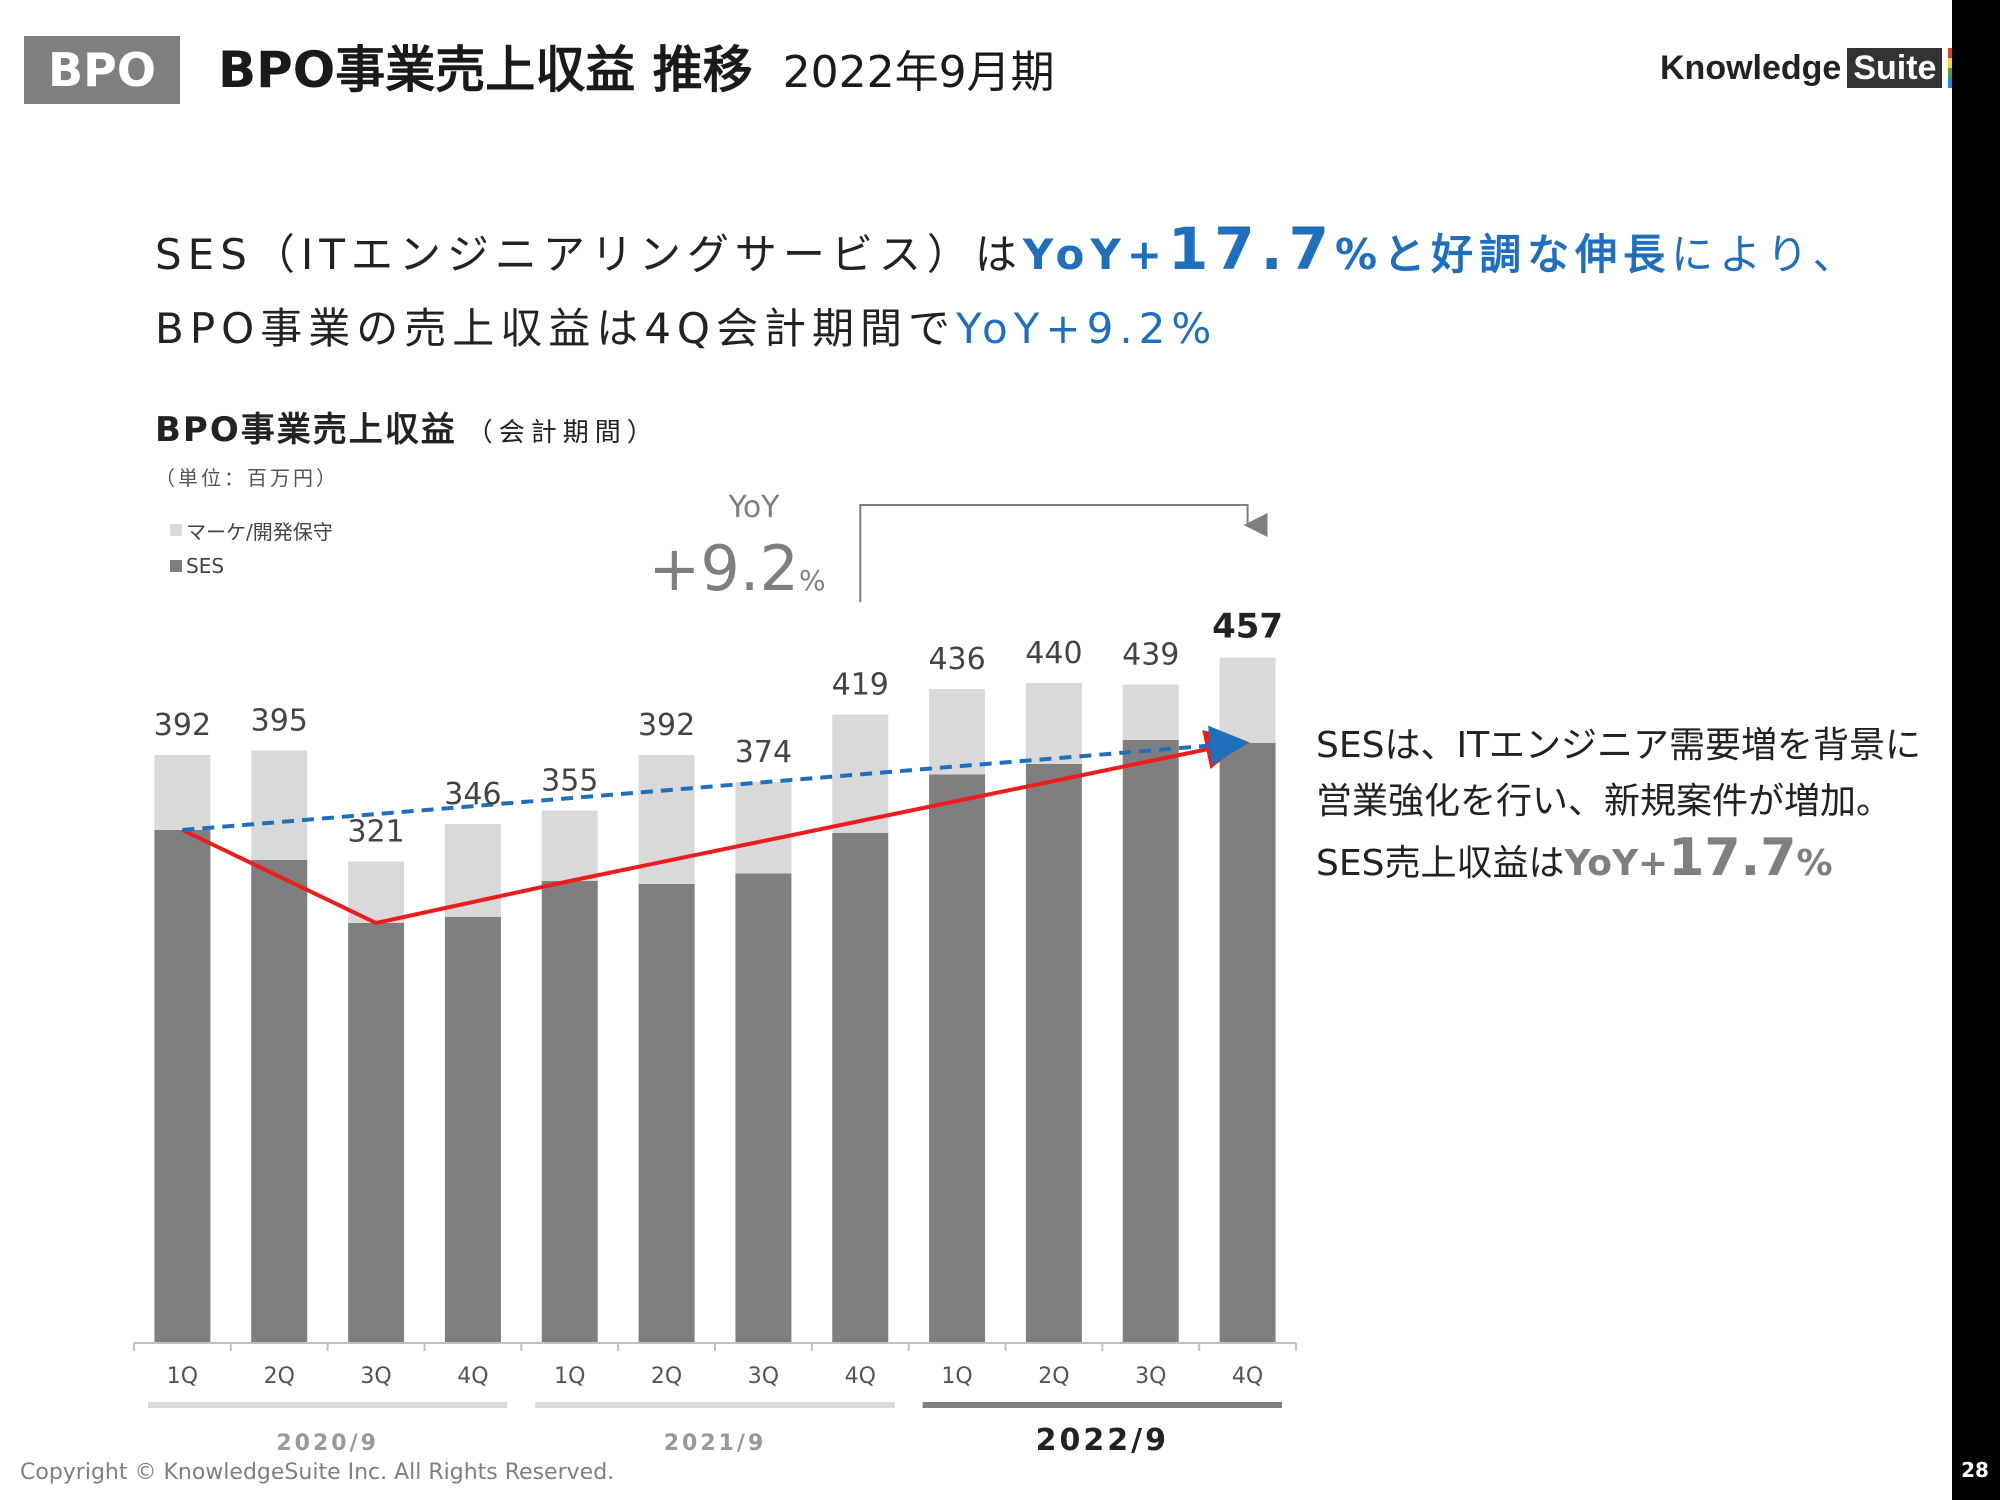  I want to click on page-number: 28, so click(1975, 1470).